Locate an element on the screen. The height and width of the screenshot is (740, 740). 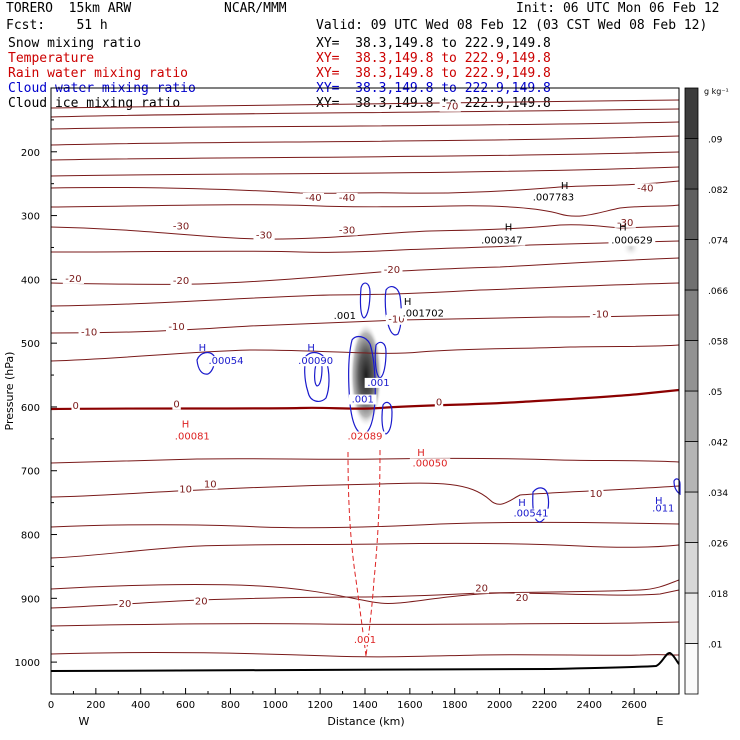
x-tick-label: 1000 is located at coordinates (275, 705).